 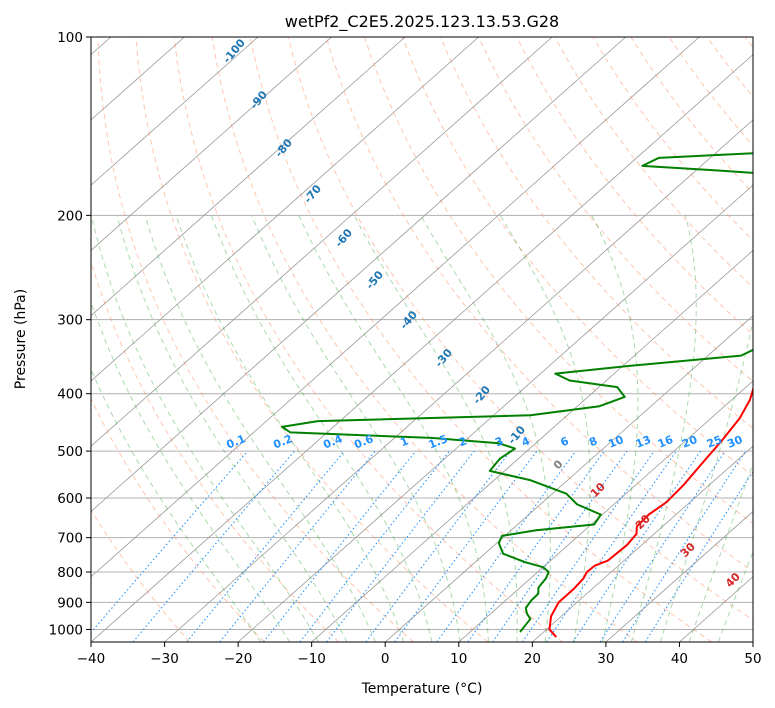 I want to click on mixing-ratio-label: 2, so click(x=463, y=441).